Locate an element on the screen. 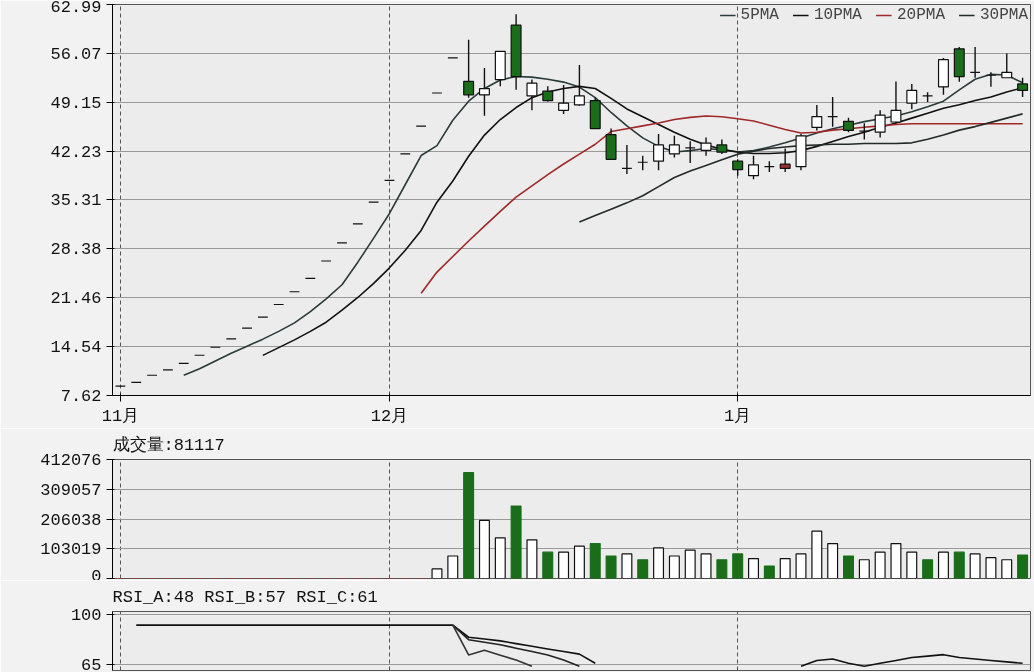  legend-label: 20PMA is located at coordinates (920, 15).